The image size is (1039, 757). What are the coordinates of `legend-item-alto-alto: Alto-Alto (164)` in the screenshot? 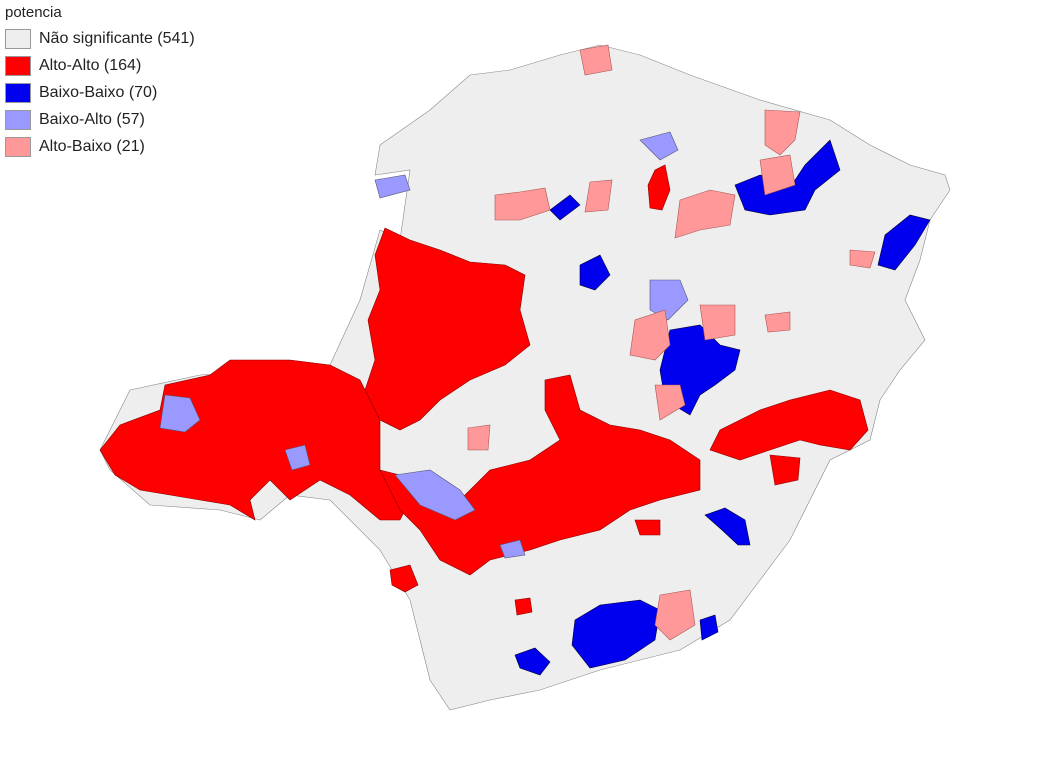 It's located at (100, 65).